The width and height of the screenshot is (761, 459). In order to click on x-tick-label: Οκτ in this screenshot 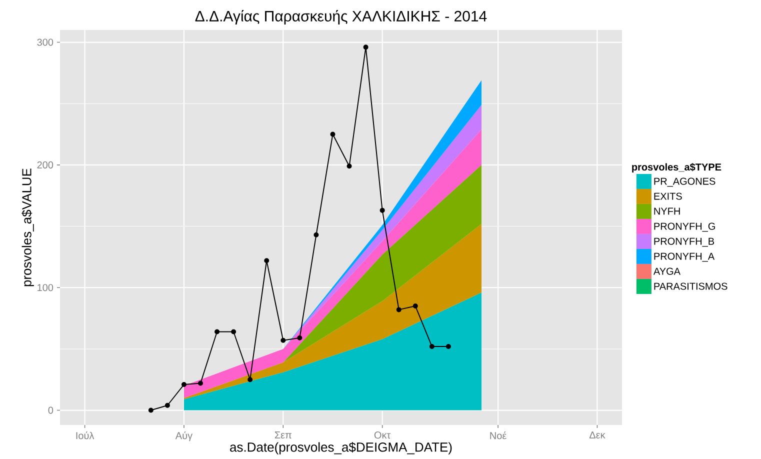, I will do `click(382, 435)`.